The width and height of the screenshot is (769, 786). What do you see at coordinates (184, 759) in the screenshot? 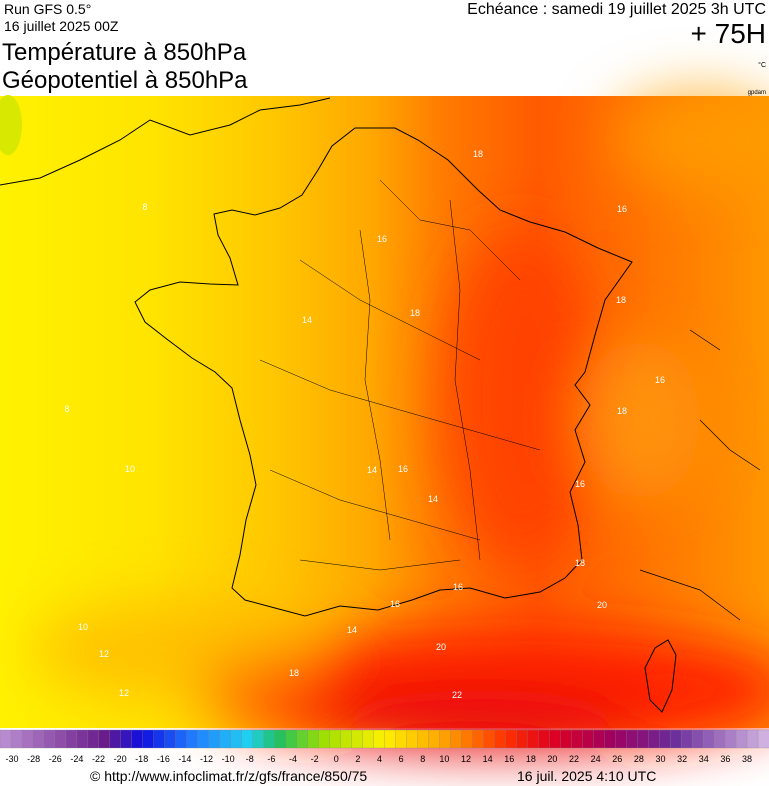
I see `colorbar-tick-label: -14` at bounding box center [184, 759].